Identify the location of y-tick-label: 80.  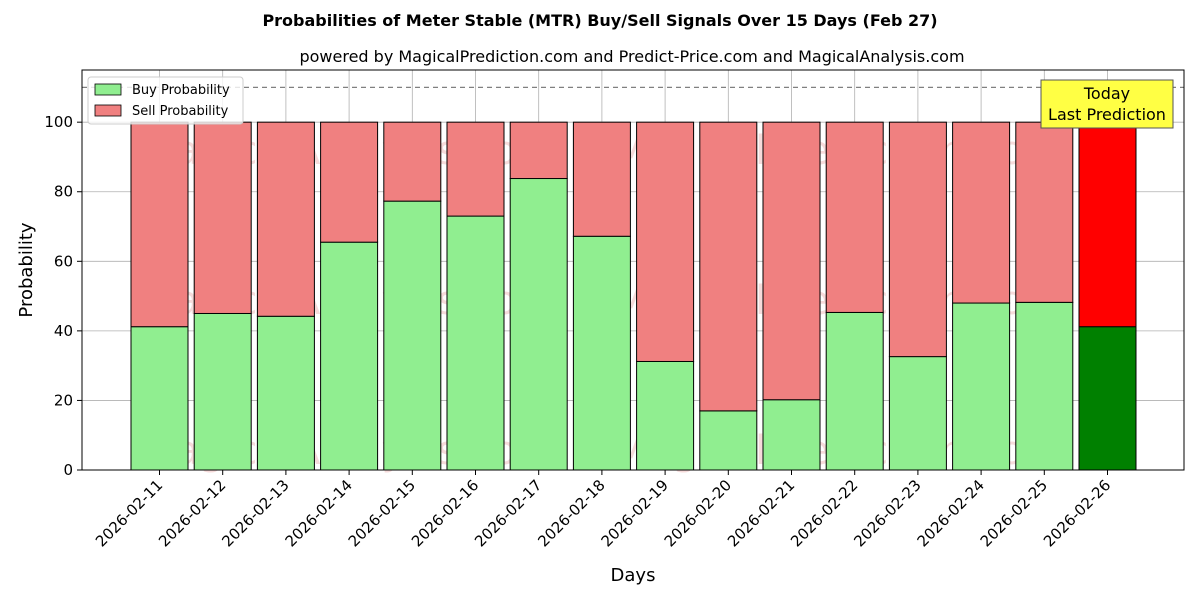
(63, 192).